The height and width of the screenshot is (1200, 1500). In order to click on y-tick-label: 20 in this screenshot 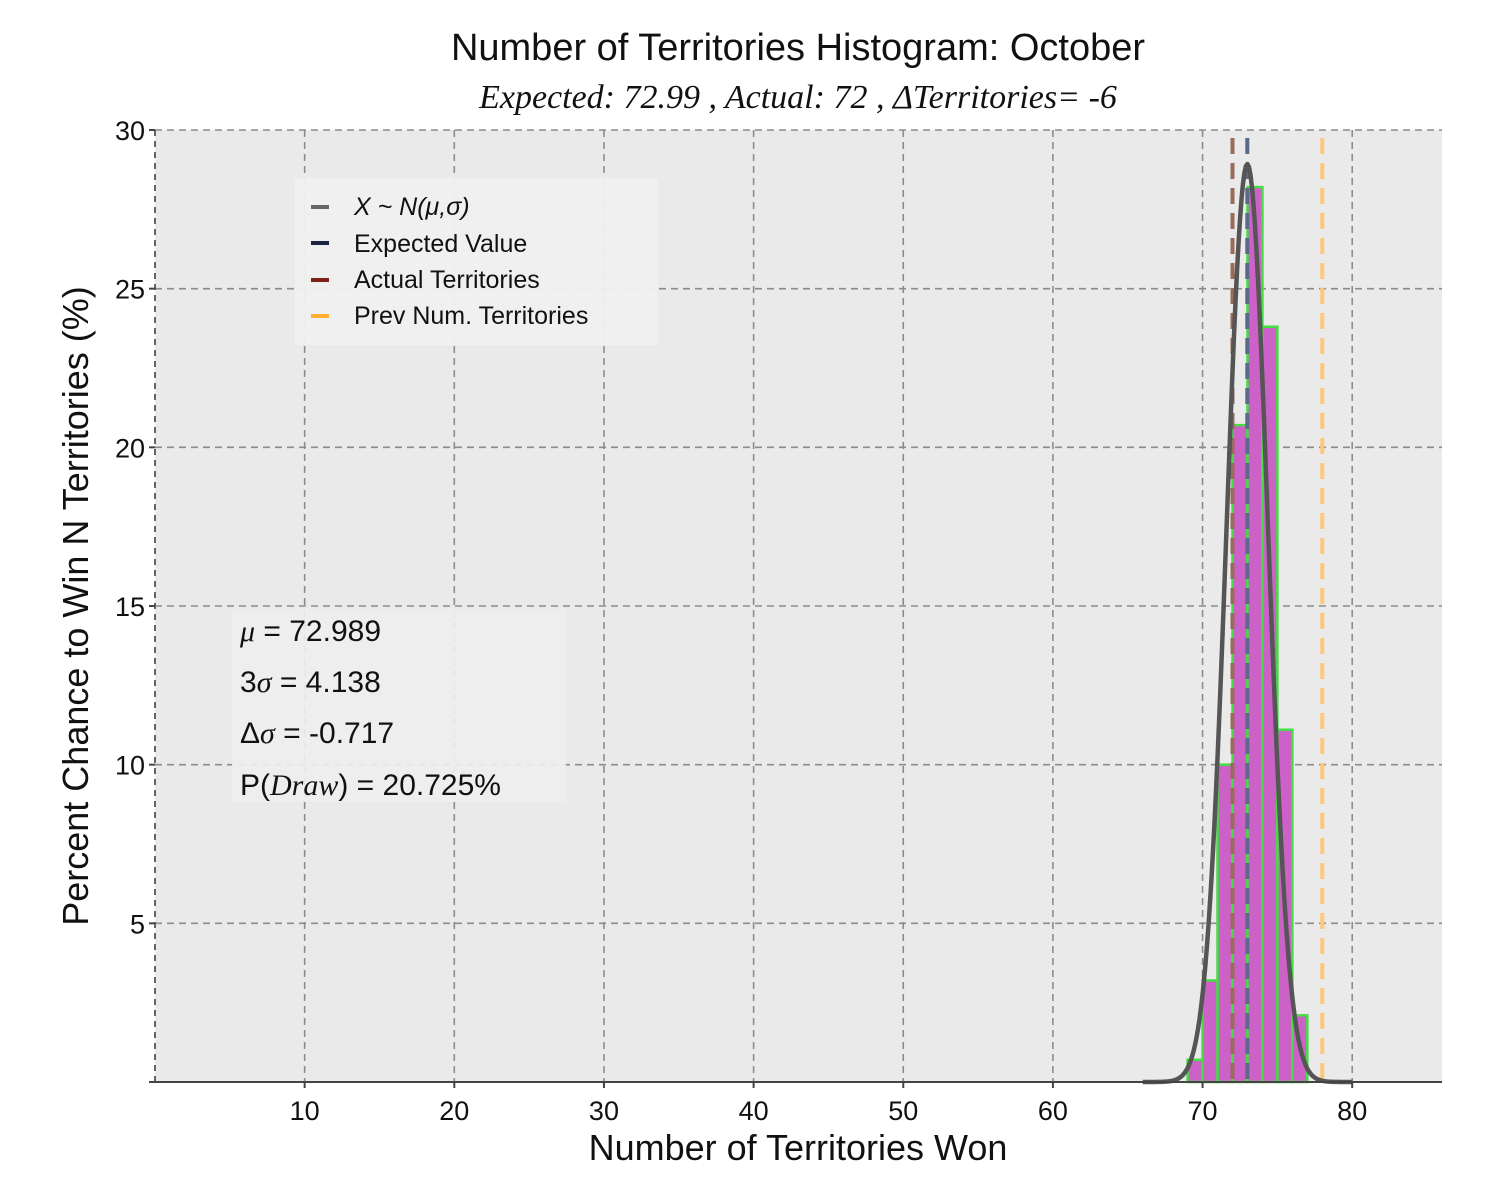, I will do `click(130, 448)`.